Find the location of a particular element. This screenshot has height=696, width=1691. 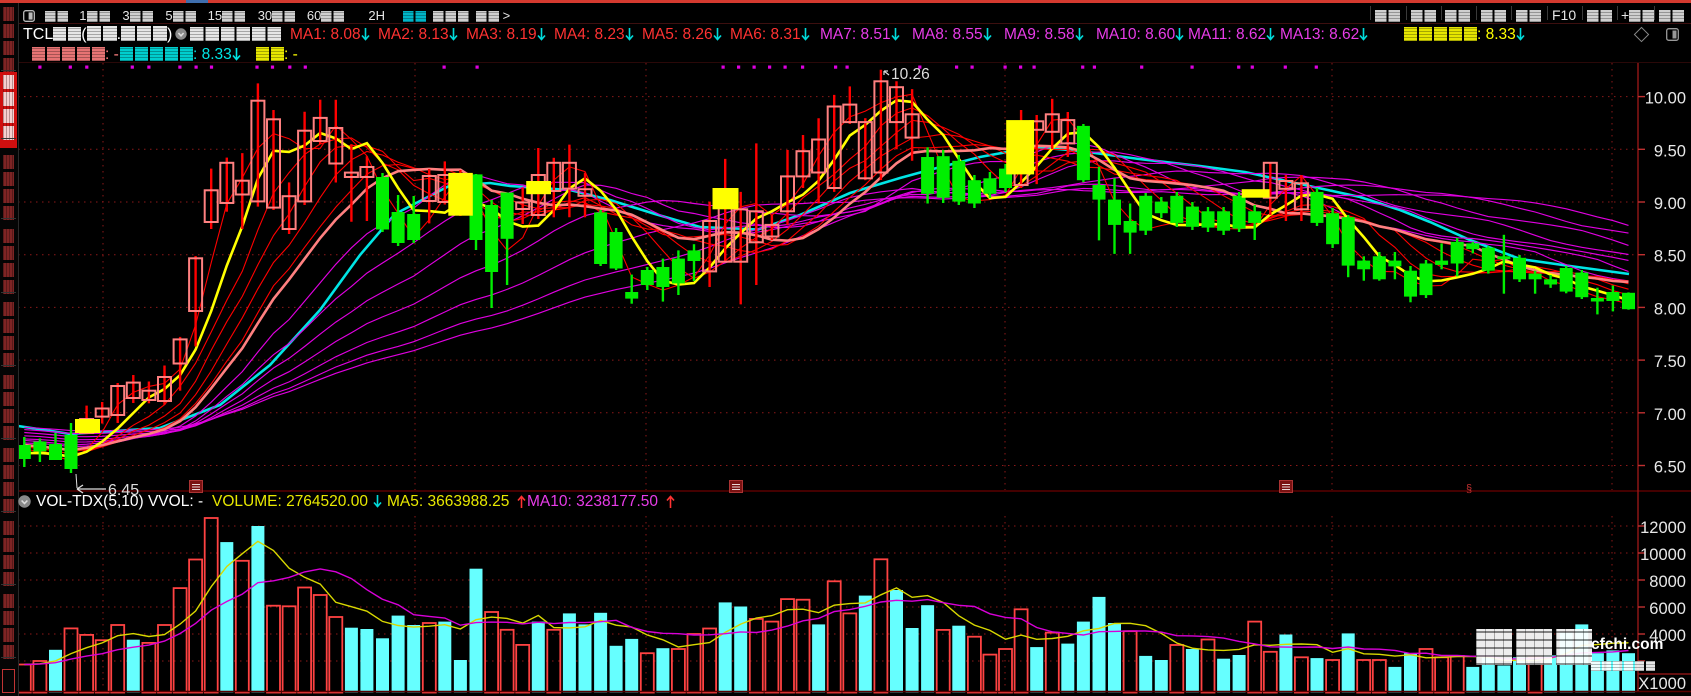

svg-text: 4000 is located at coordinates (1667, 636).